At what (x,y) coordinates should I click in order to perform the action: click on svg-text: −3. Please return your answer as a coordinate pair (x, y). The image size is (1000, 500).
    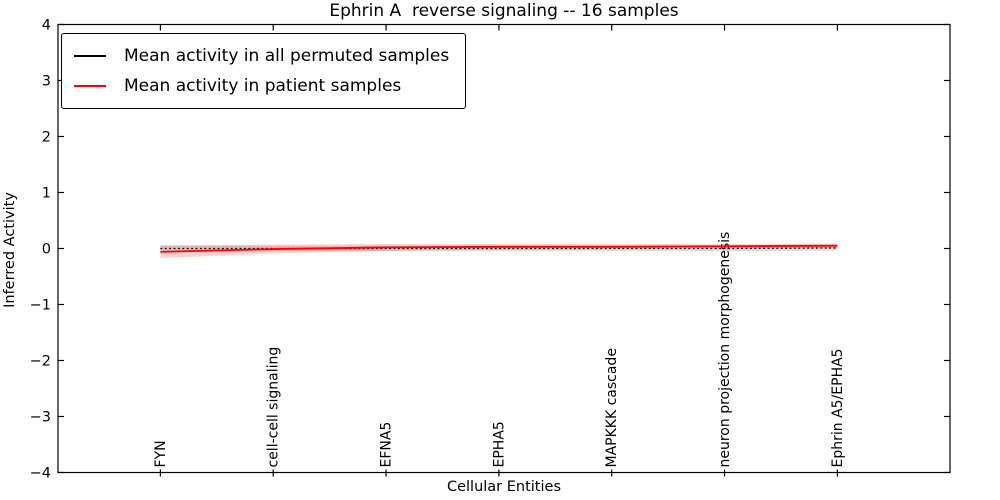
    Looking at the image, I should click on (40, 418).